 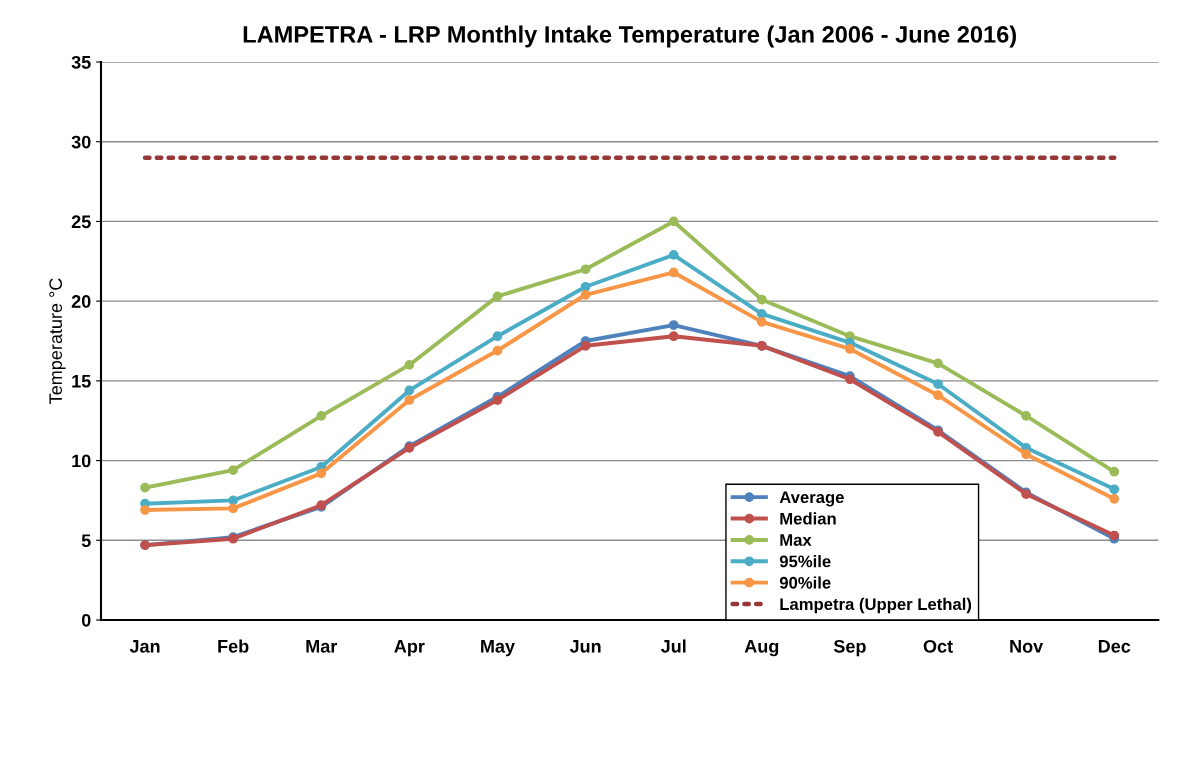 I want to click on legend-label: Lampetra (Upper Lethal), so click(x=876, y=605).